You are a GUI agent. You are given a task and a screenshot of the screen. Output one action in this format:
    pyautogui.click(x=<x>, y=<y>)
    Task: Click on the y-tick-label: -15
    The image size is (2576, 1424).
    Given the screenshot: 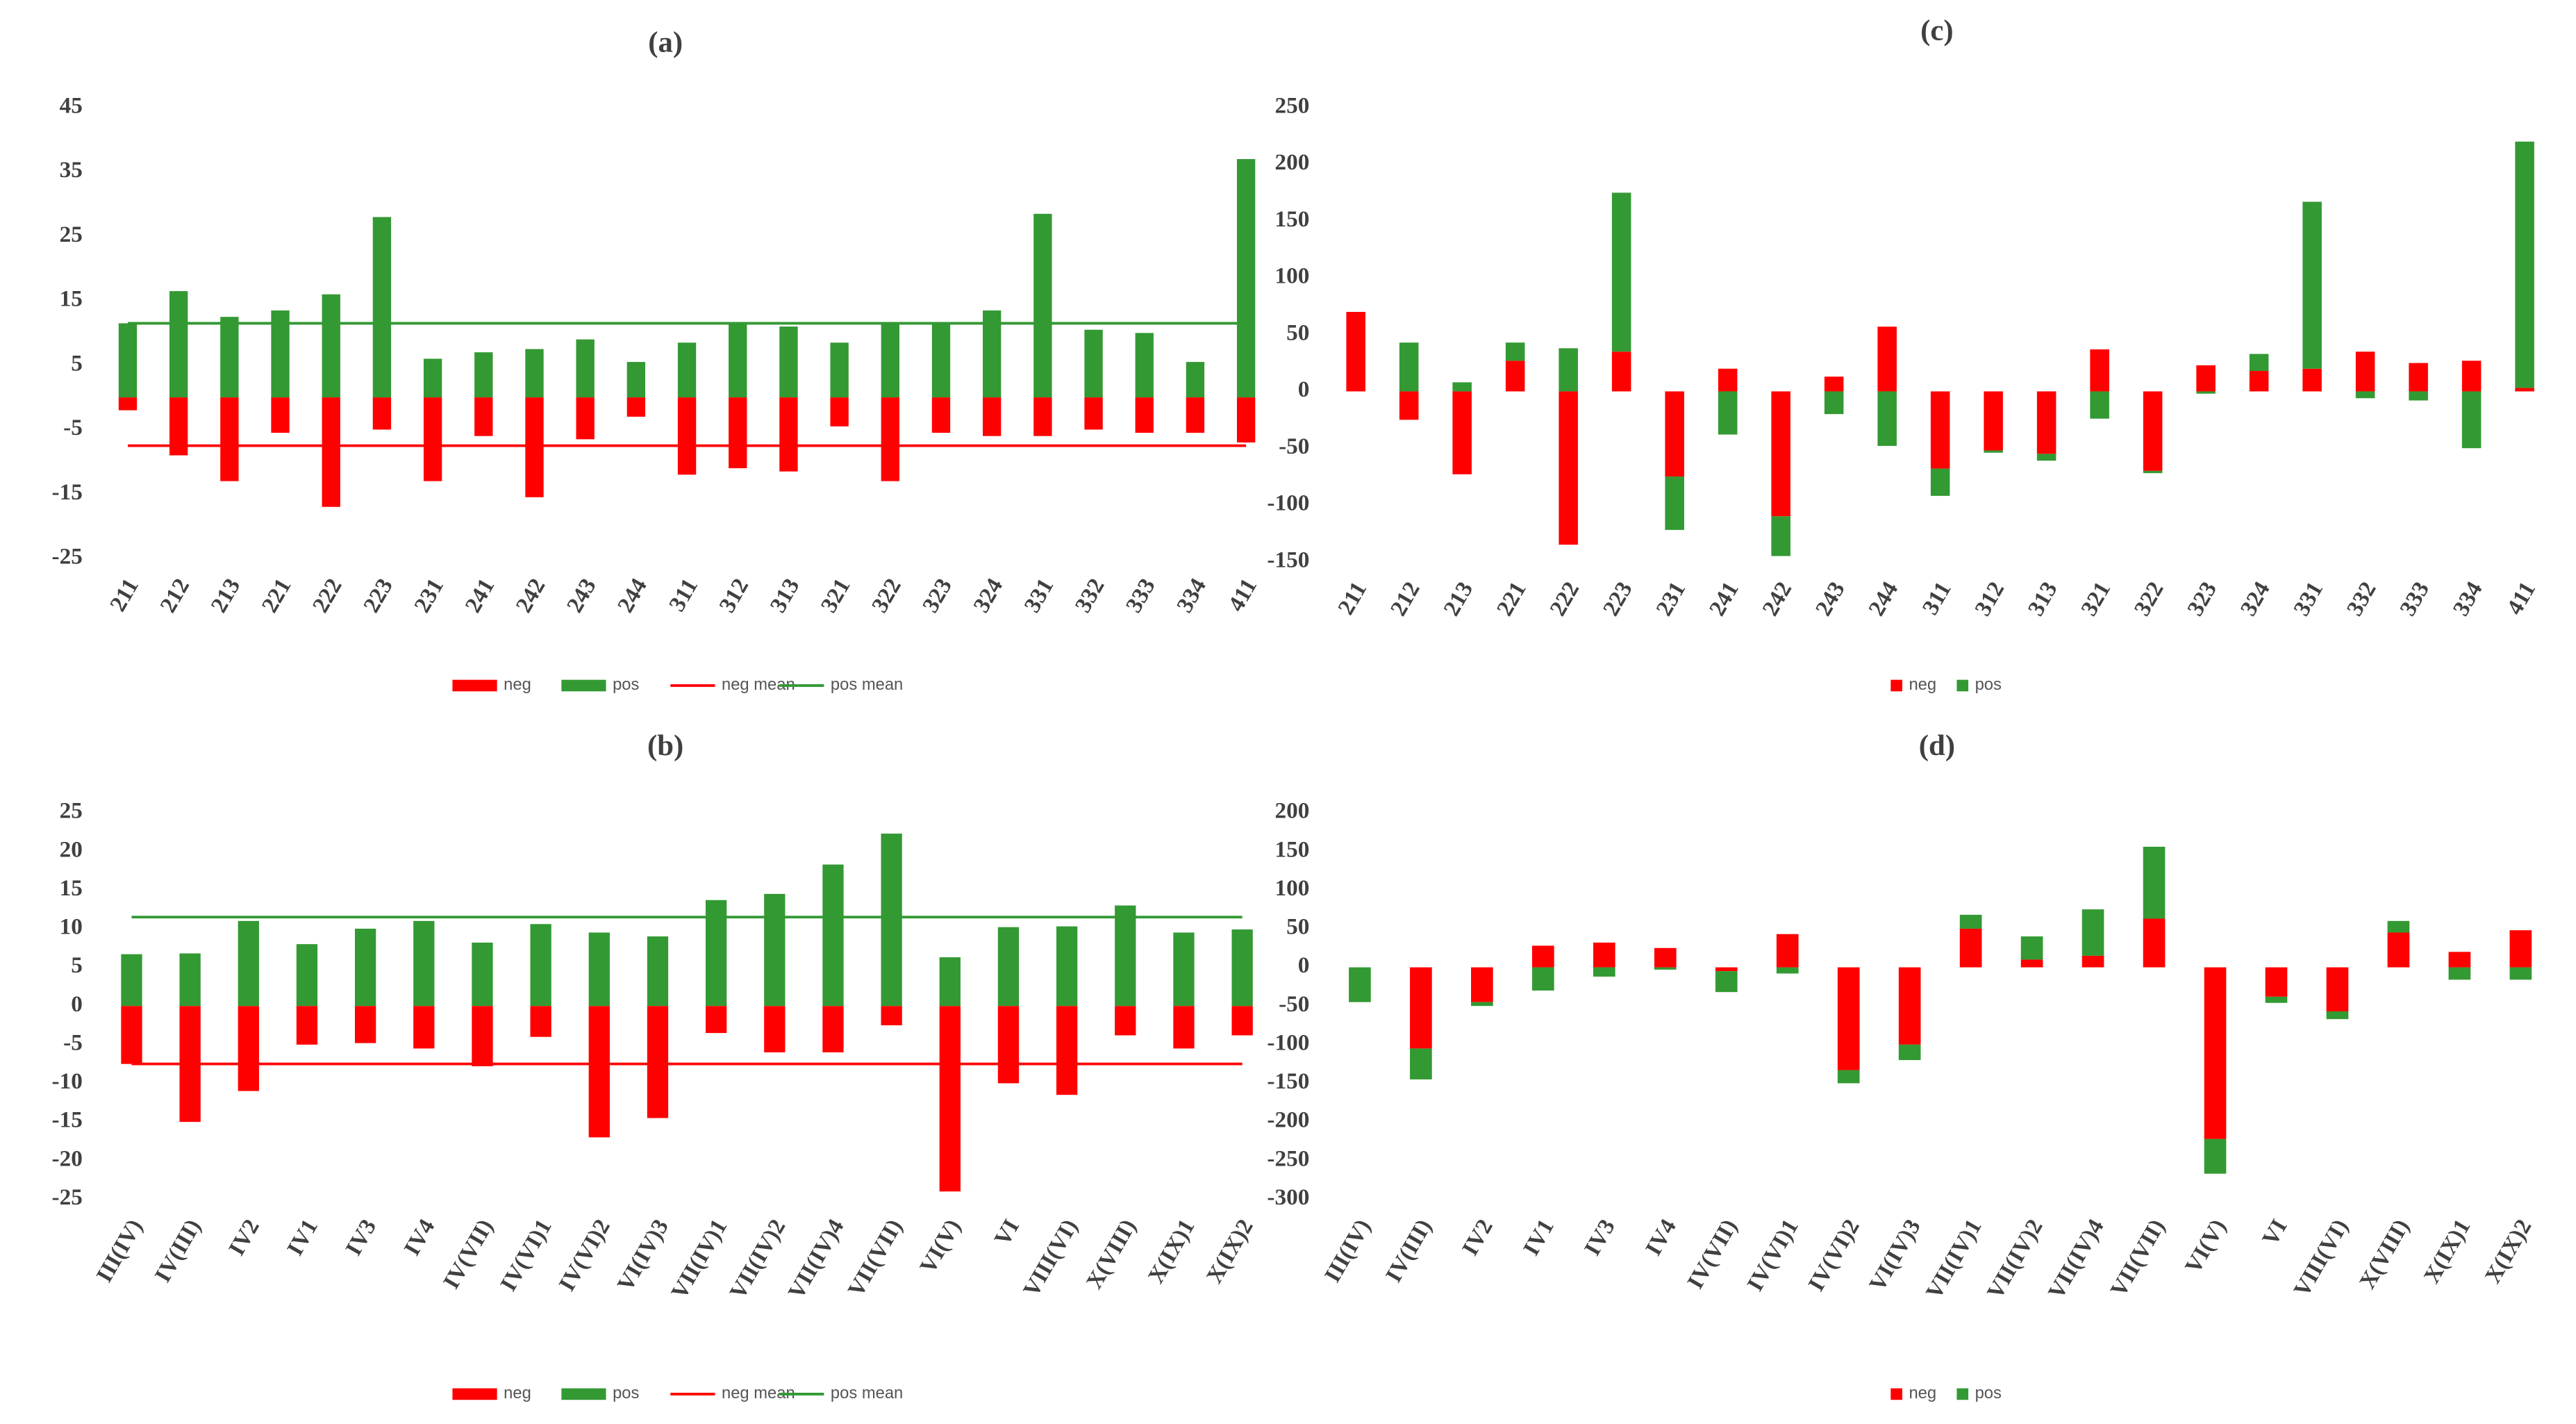 What is the action you would take?
    pyautogui.click(x=67, y=1120)
    